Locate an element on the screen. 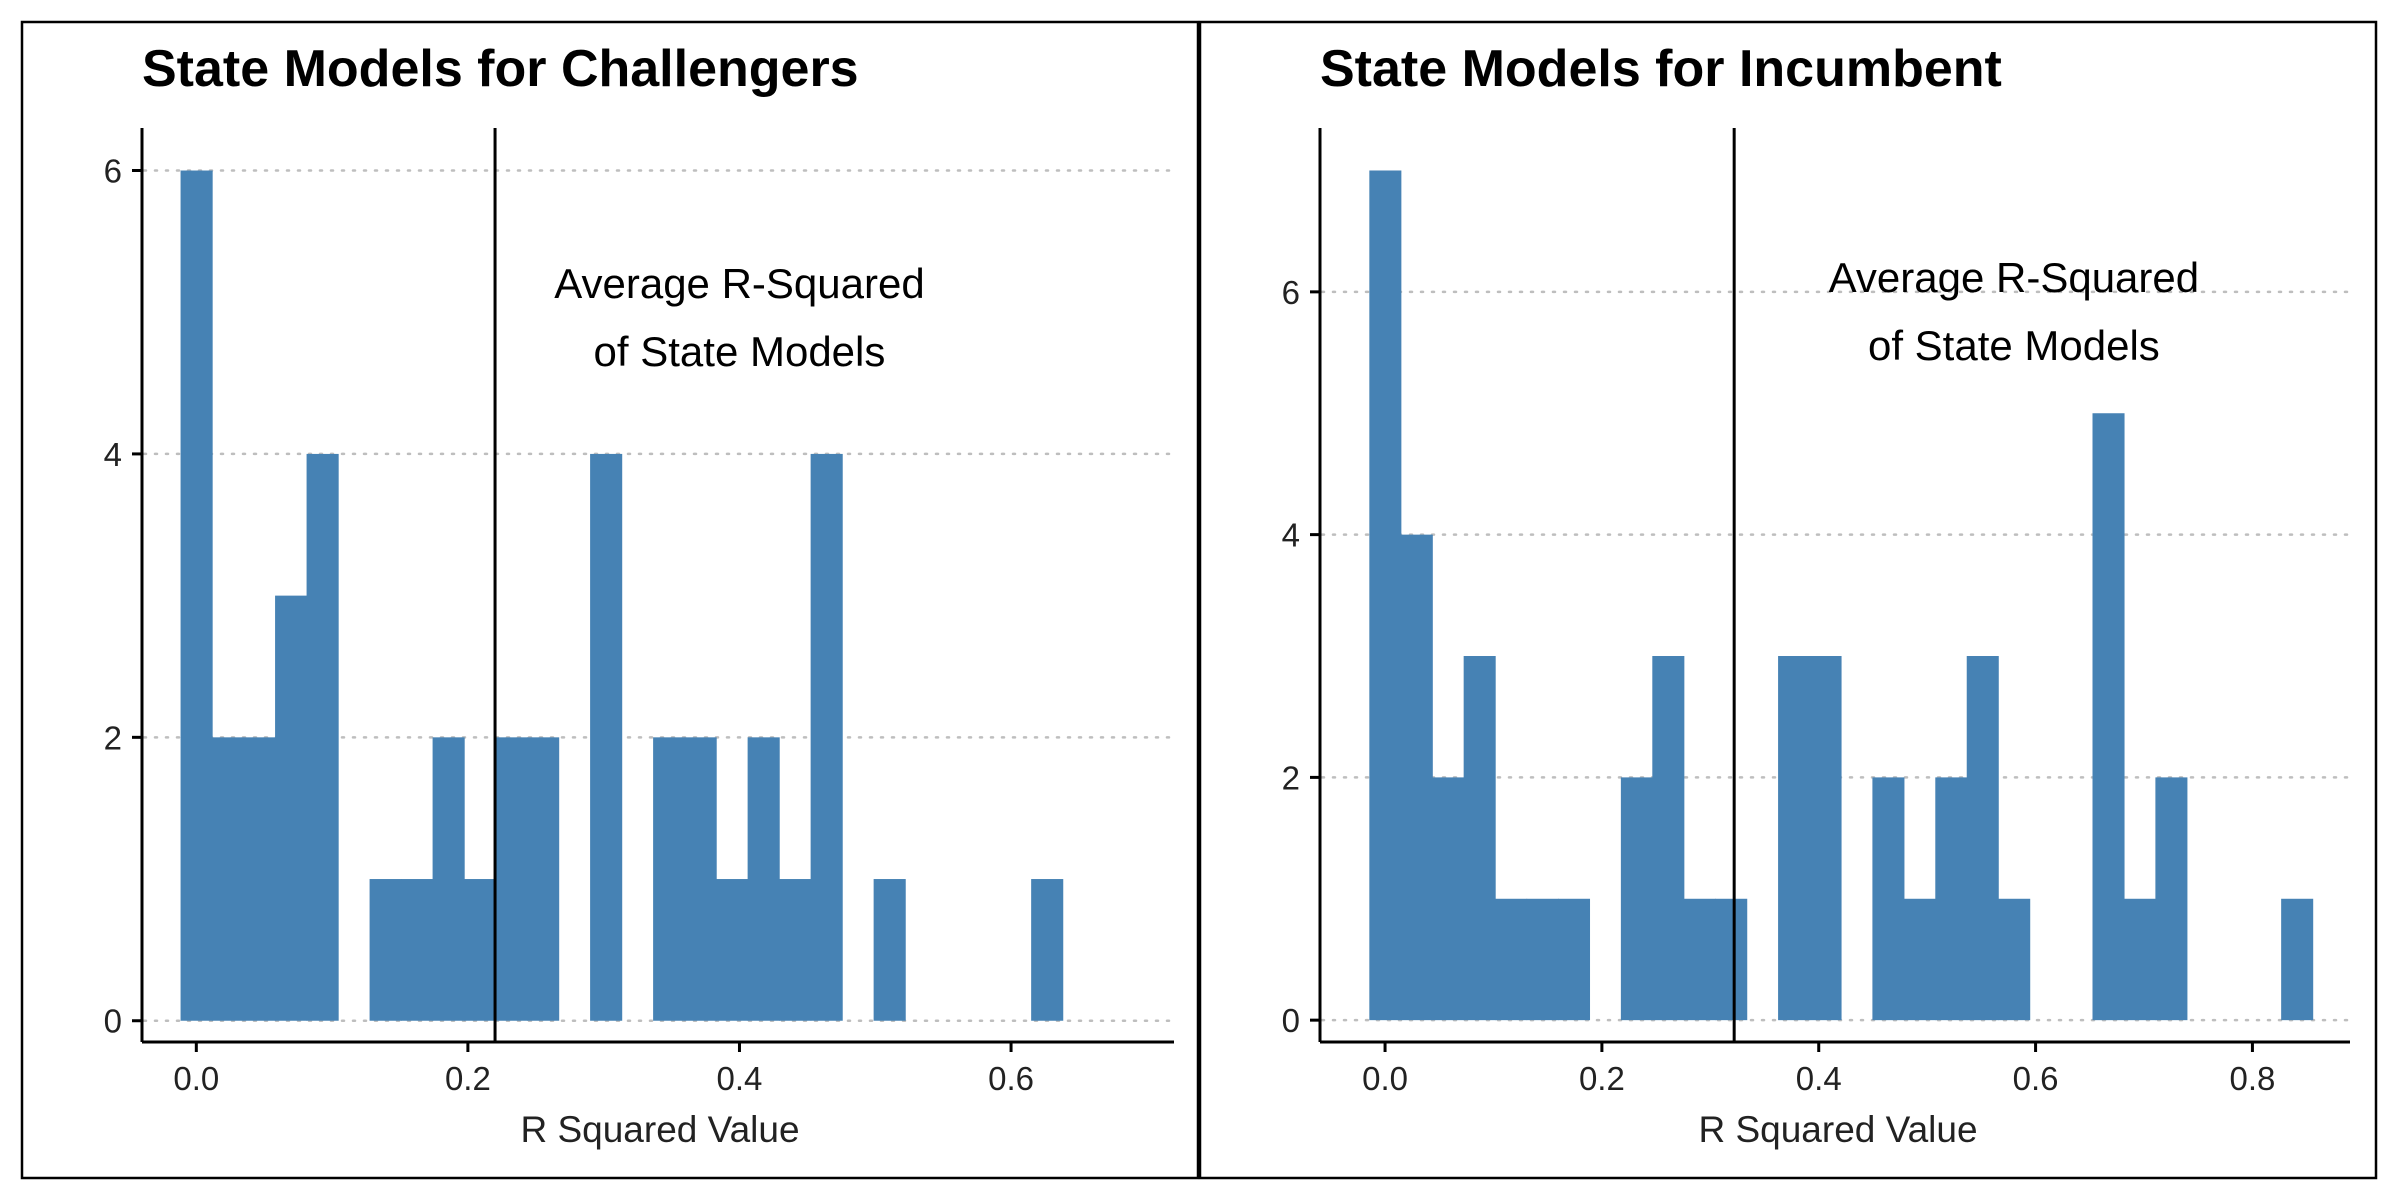  chart-title: State Models for Incumbent is located at coordinates (1661, 69).